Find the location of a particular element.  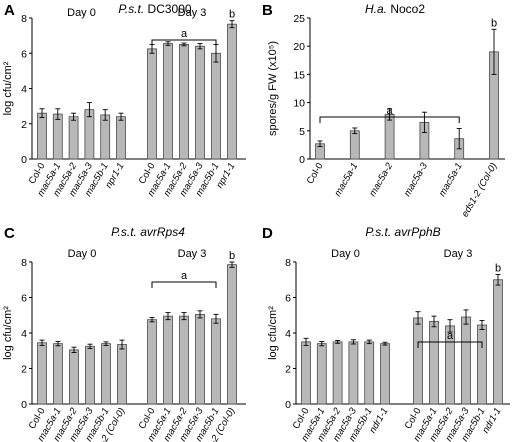

y-tick-label: 25 is located at coordinates (299, 19).